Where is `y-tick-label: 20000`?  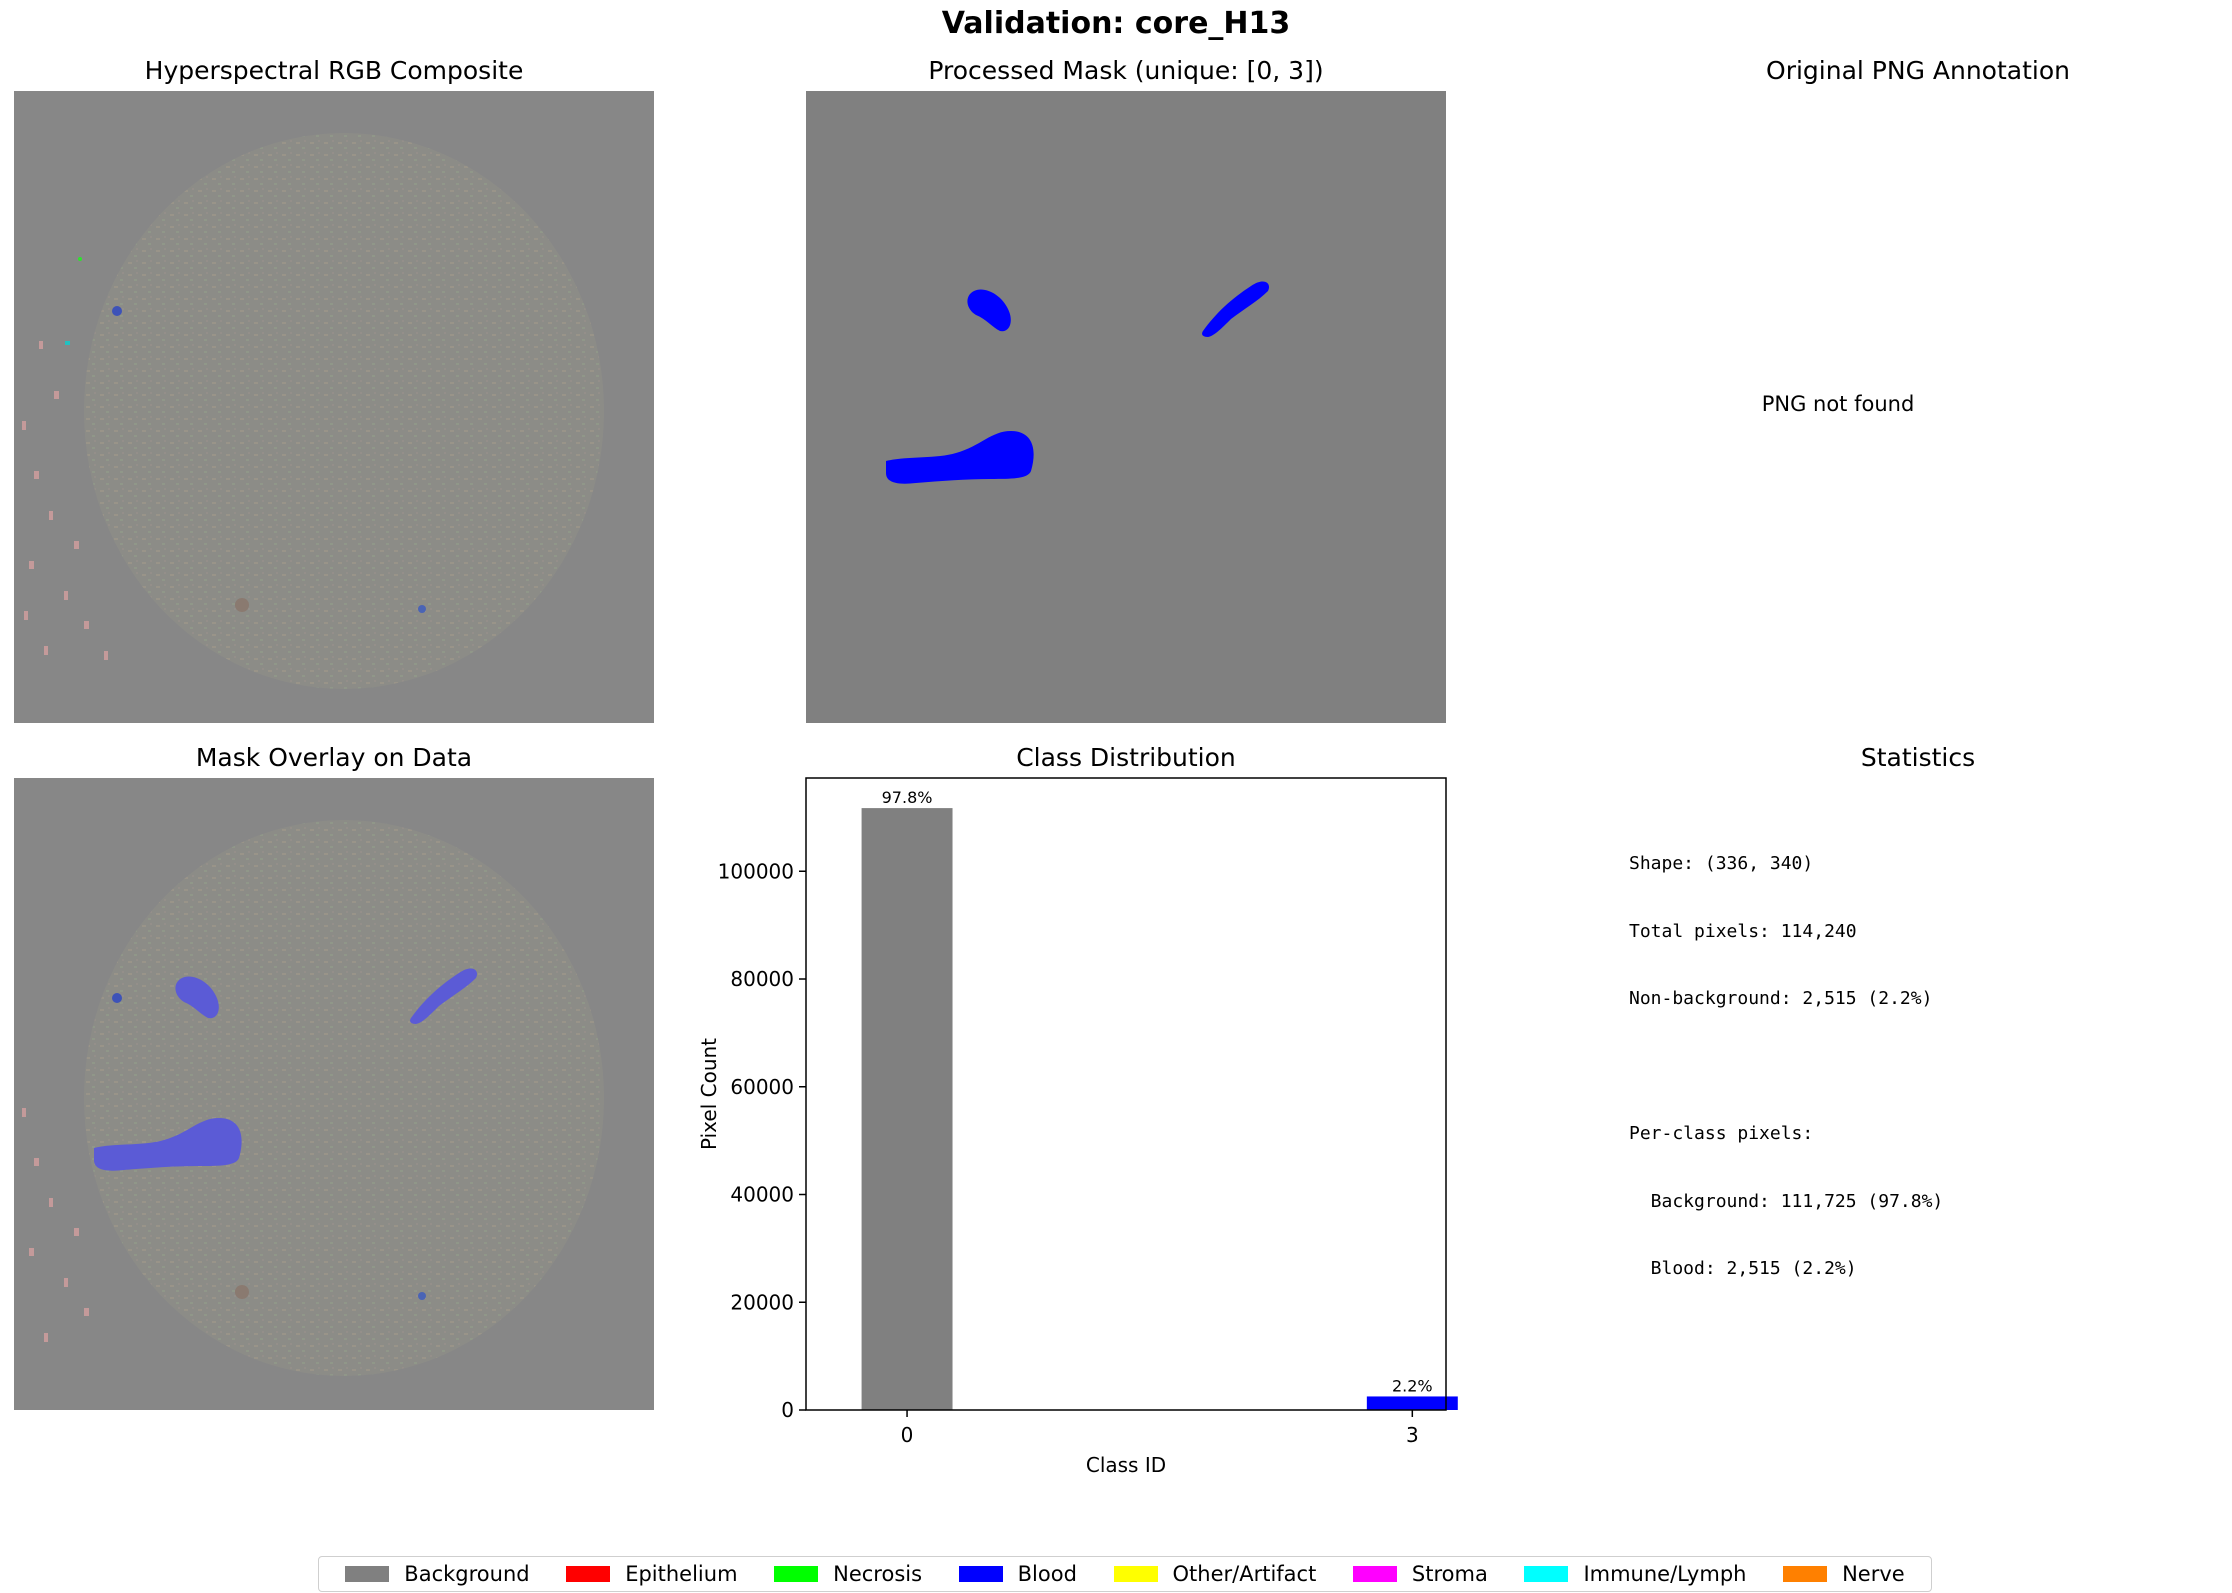
y-tick-label: 20000 is located at coordinates (762, 1302).